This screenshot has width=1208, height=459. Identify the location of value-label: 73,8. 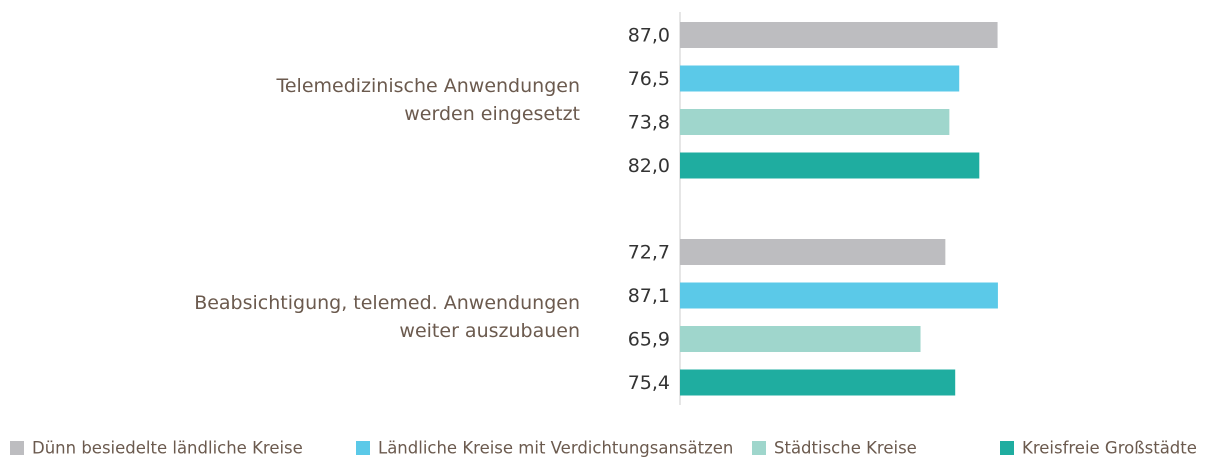
(649, 123).